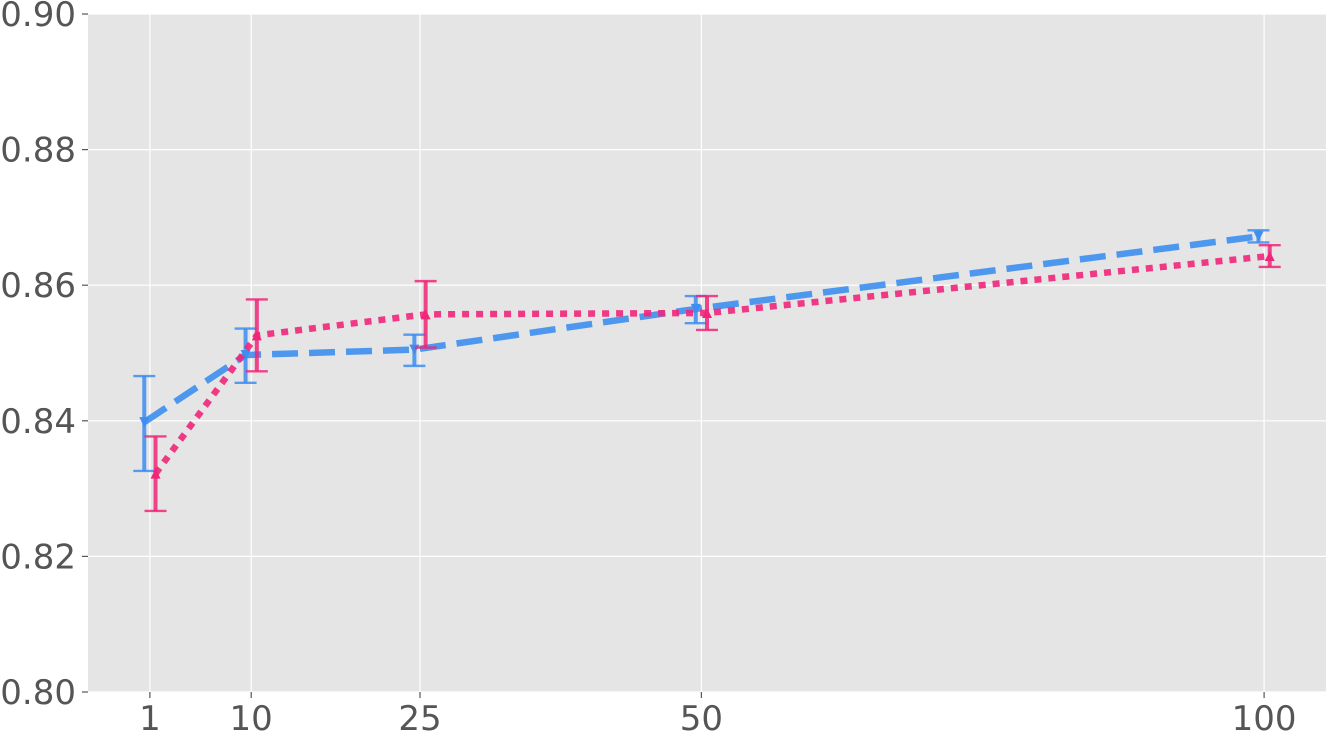  What do you see at coordinates (150, 717) in the screenshot?
I see `x-tick-label: 1` at bounding box center [150, 717].